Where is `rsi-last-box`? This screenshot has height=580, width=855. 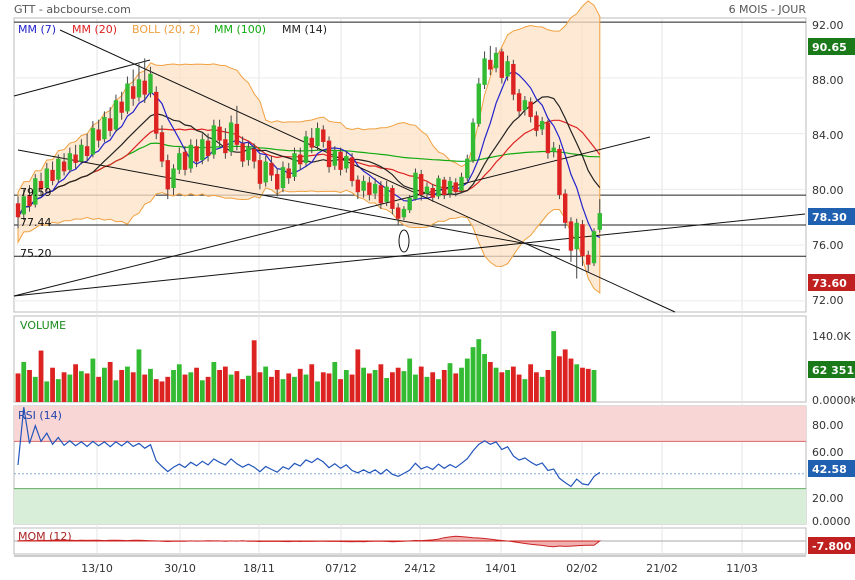 rsi-last-box is located at coordinates (831, 468).